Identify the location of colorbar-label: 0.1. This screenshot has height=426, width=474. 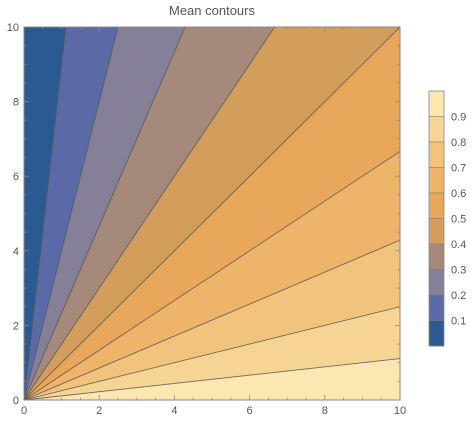
(458, 322).